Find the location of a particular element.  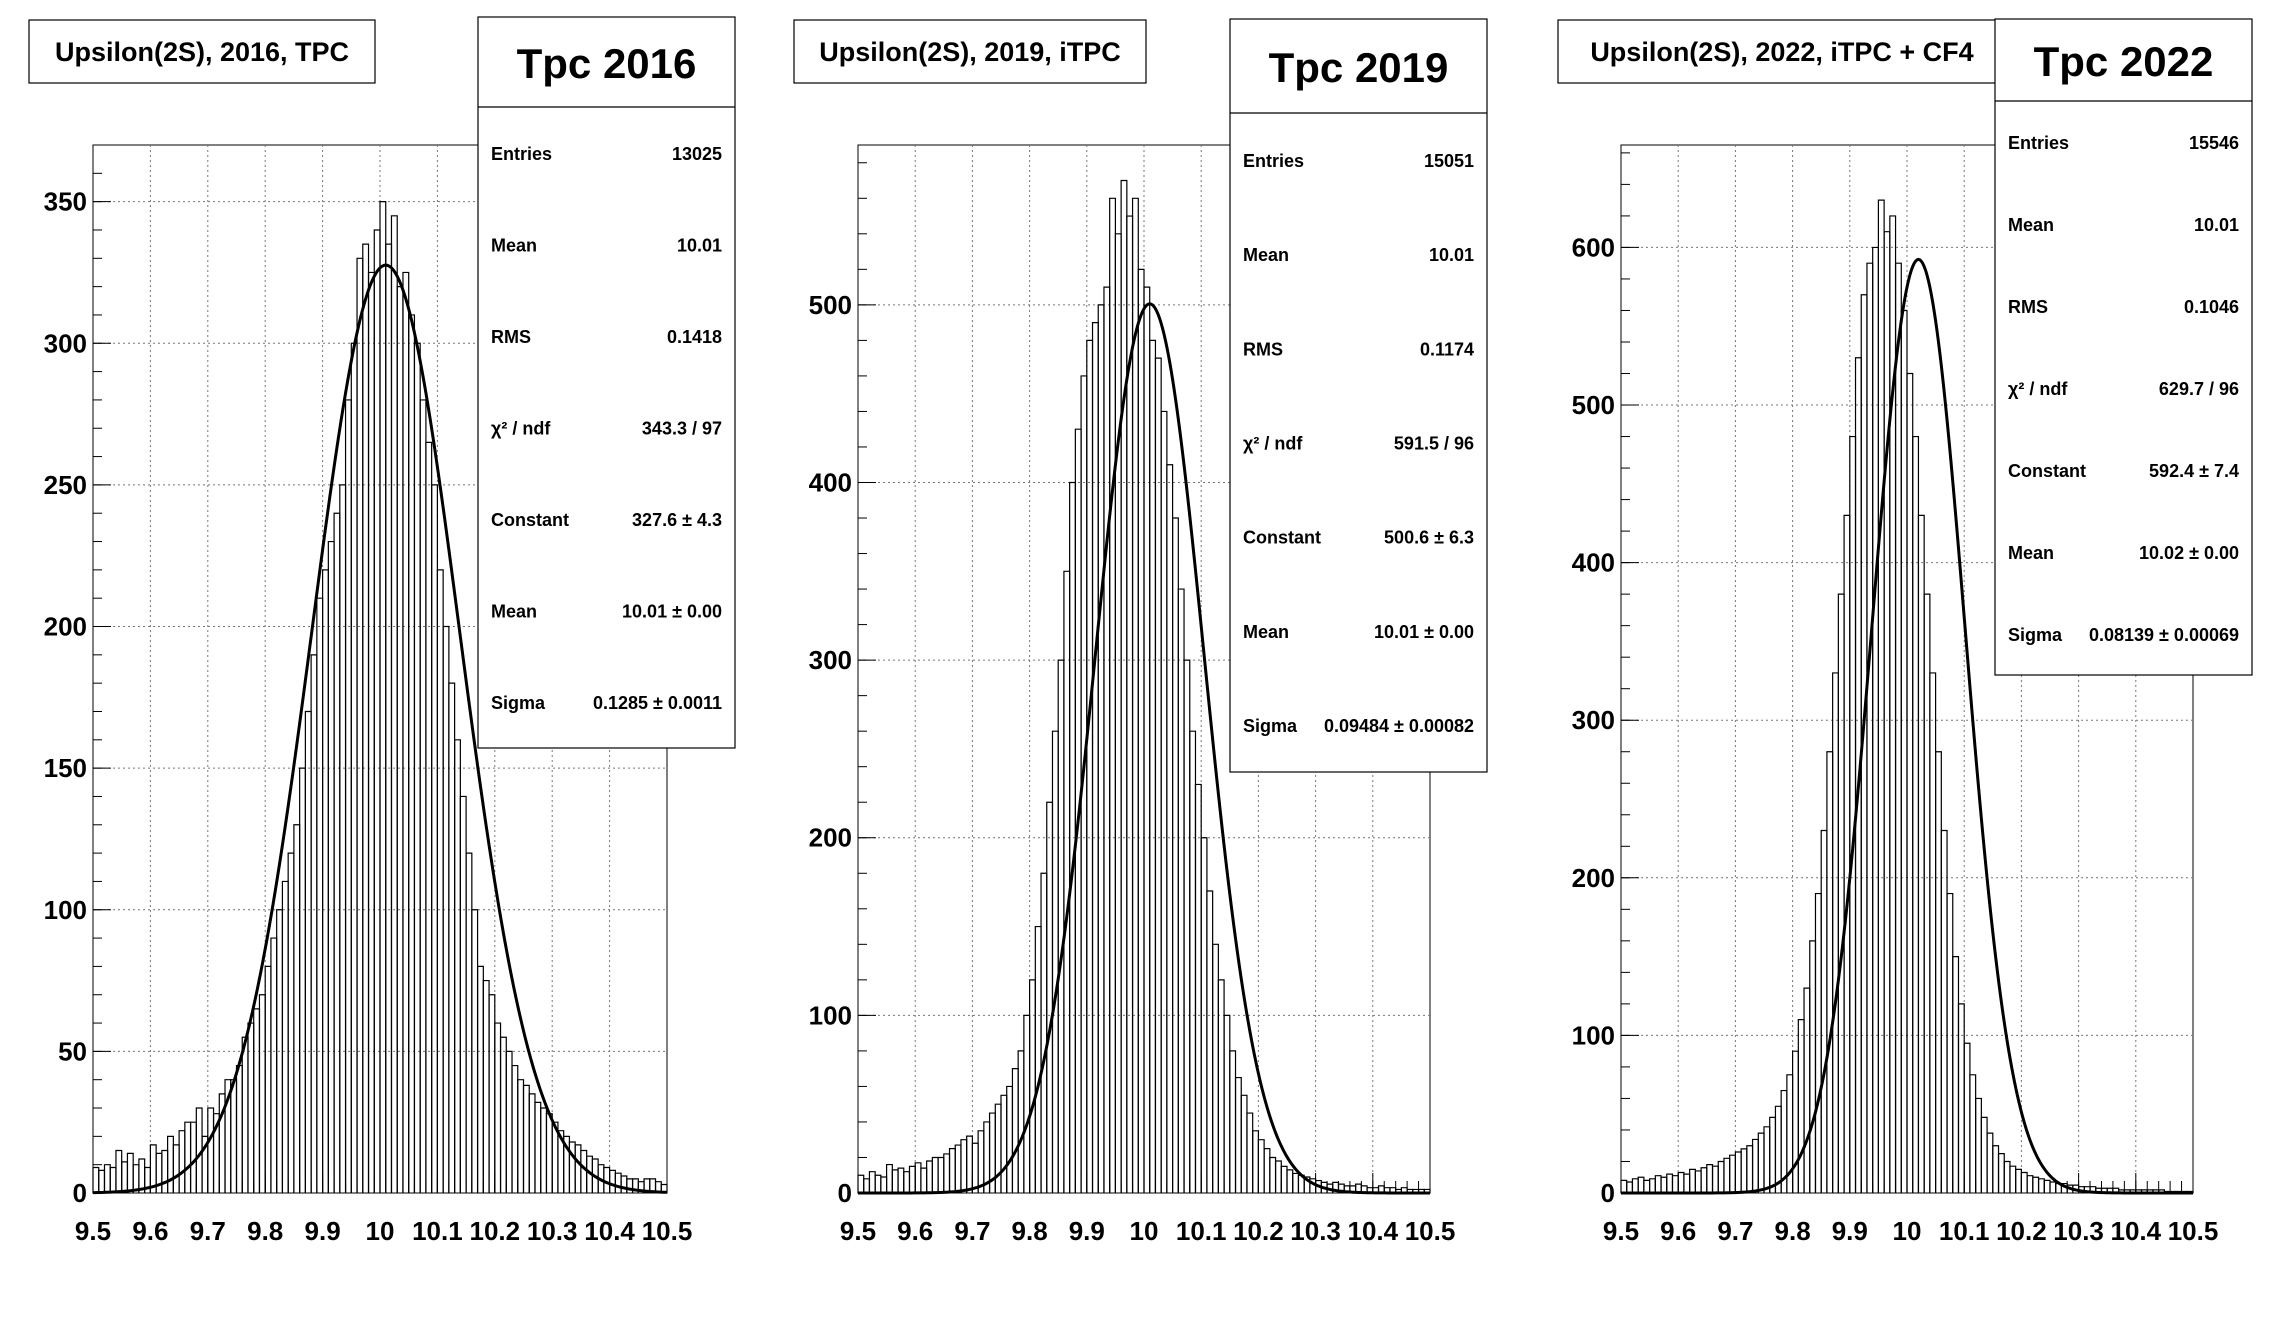

stats-row-value: 10.02 ± 0.00 is located at coordinates (2189, 553).